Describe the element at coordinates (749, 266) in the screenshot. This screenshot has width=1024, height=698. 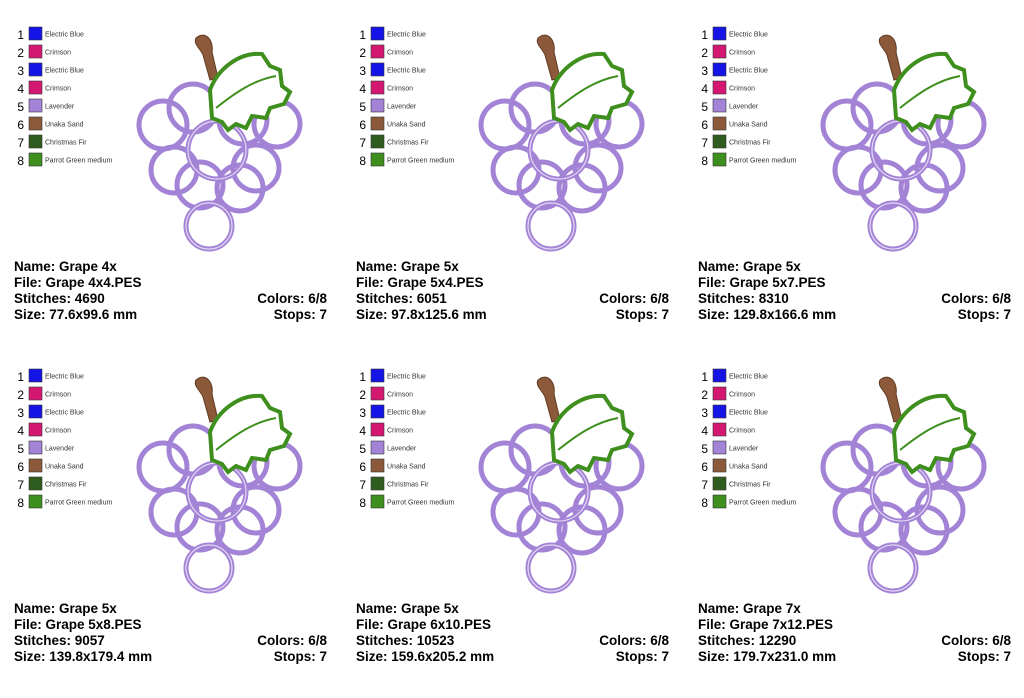
I see `design-name: Name: Grape 5x` at that location.